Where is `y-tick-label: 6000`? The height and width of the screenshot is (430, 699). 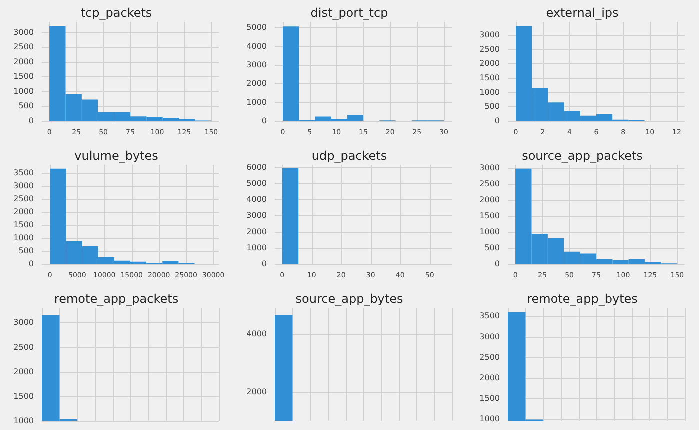 y-tick-label: 6000 is located at coordinates (256, 167).